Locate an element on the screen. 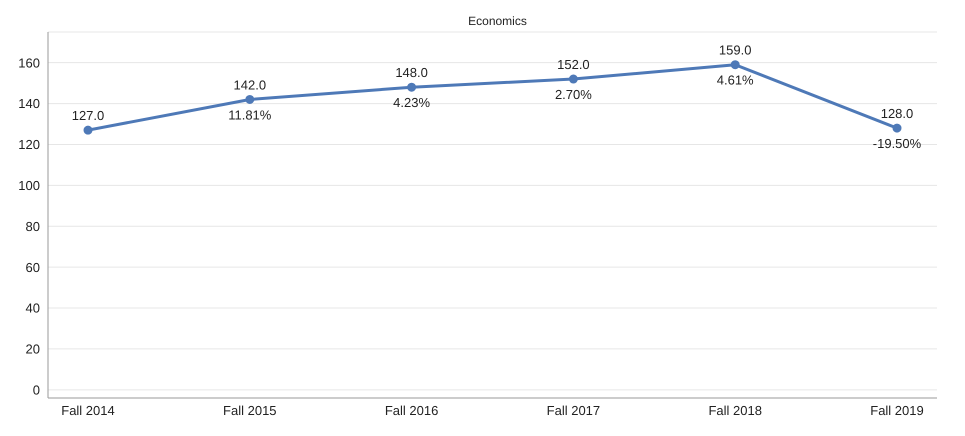 Image resolution: width=965 pixels, height=436 pixels. y-tick-label: 40 is located at coordinates (33, 308).